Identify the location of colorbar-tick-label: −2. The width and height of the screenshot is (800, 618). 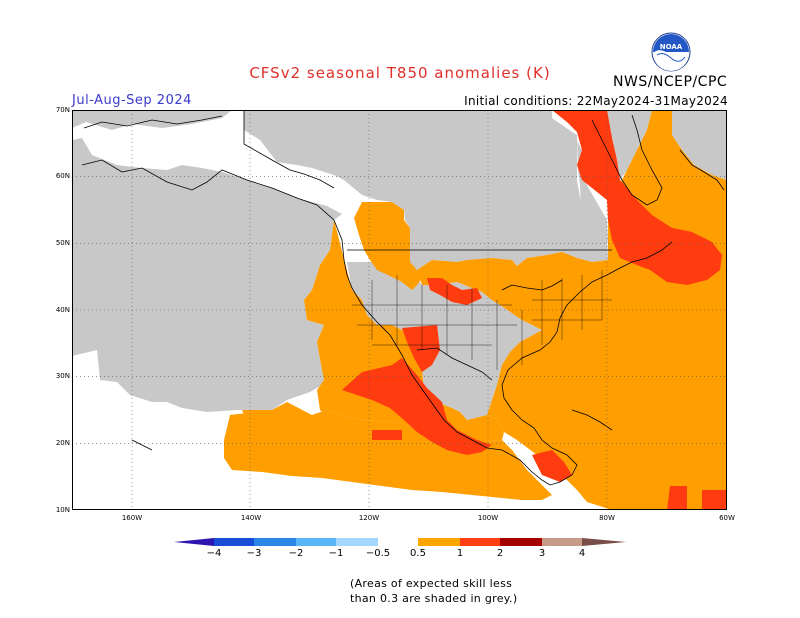
(296, 553).